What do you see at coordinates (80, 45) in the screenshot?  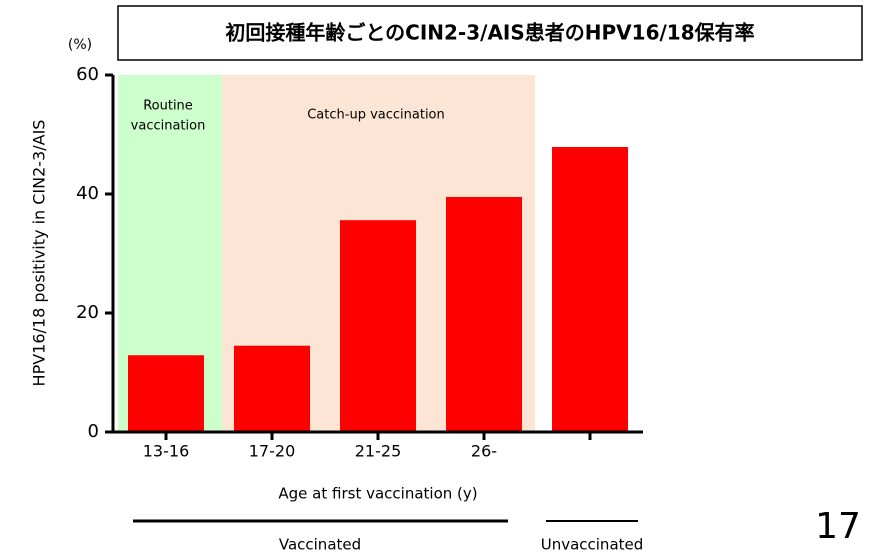 I see `y-unit: (%)` at bounding box center [80, 45].